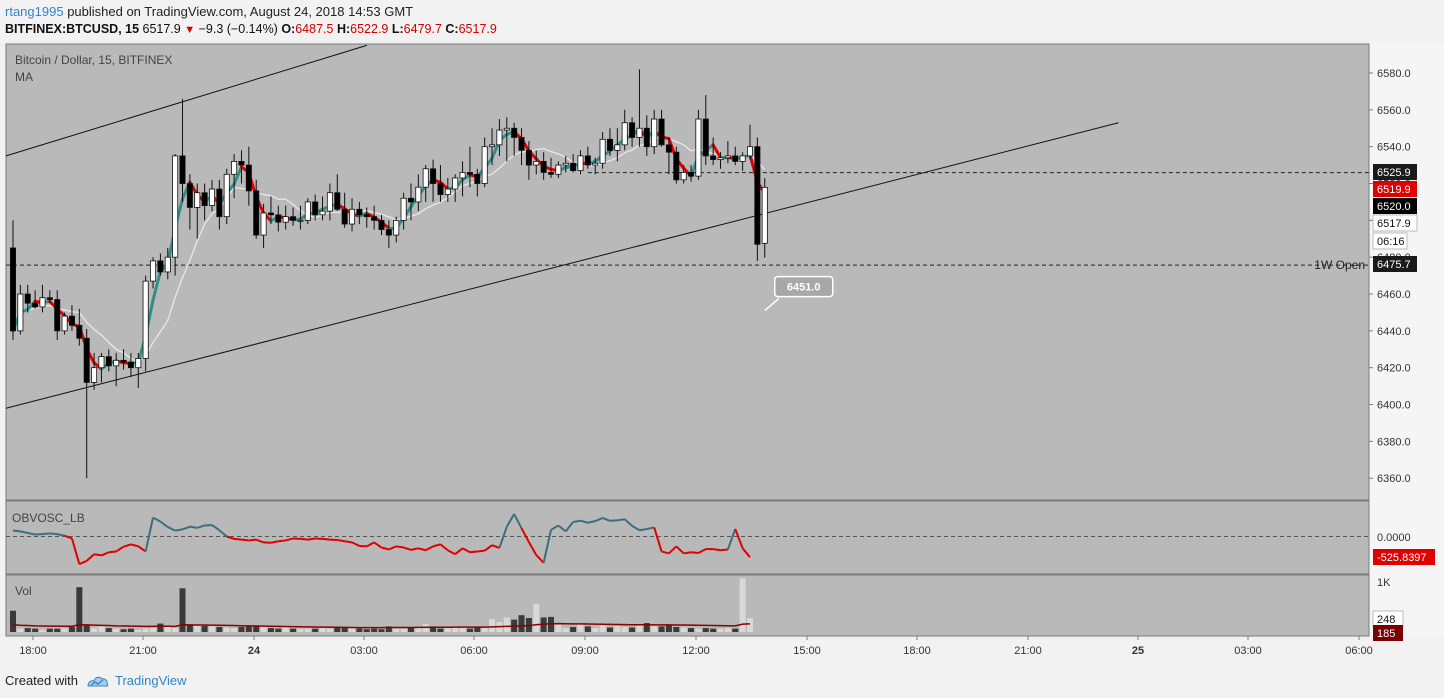 This screenshot has height=698, width=1444. I want to click on publisher-username: rtang1995, so click(34, 11).